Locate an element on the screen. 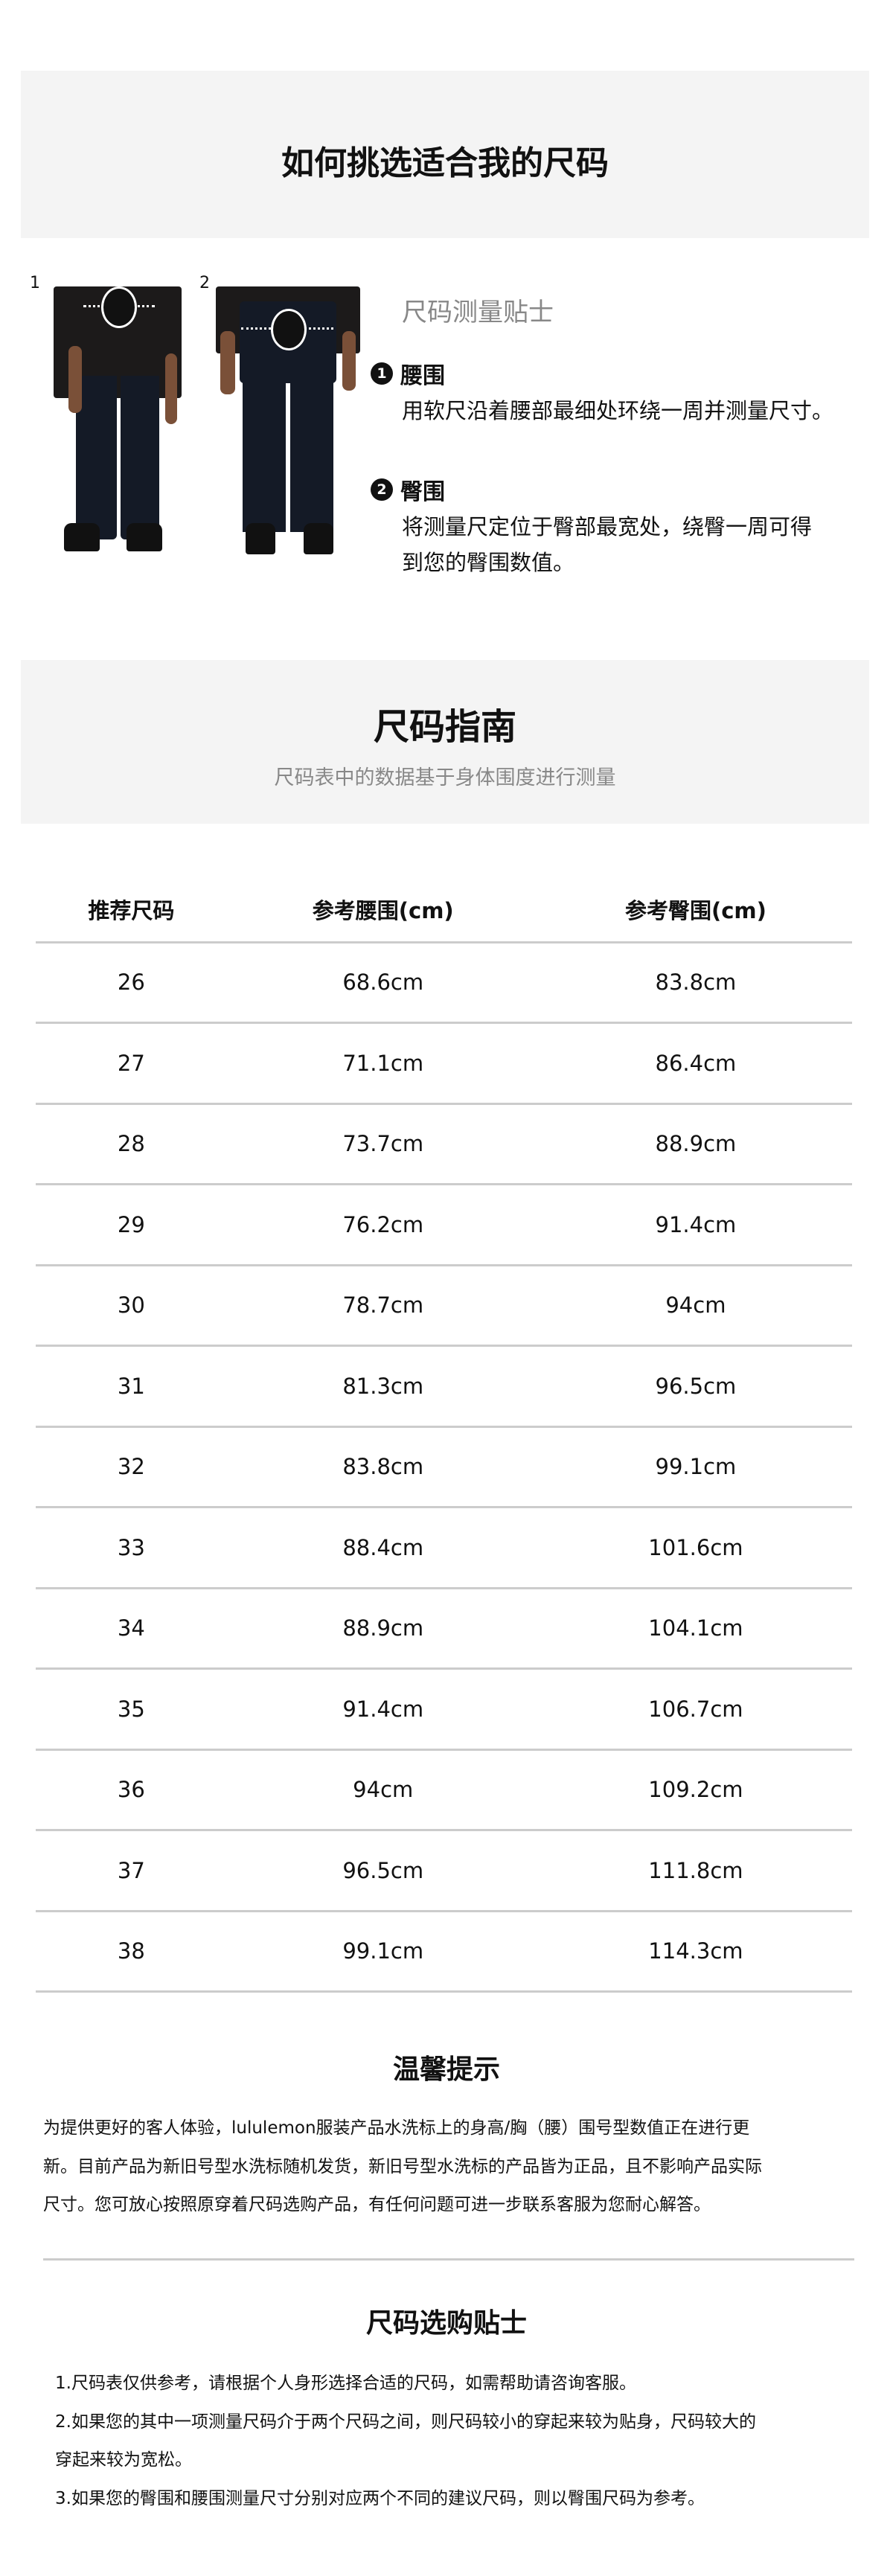 Image resolution: width=893 pixels, height=2576 pixels. table-row: 34 88.9cm 104.1cm is located at coordinates (444, 1629).